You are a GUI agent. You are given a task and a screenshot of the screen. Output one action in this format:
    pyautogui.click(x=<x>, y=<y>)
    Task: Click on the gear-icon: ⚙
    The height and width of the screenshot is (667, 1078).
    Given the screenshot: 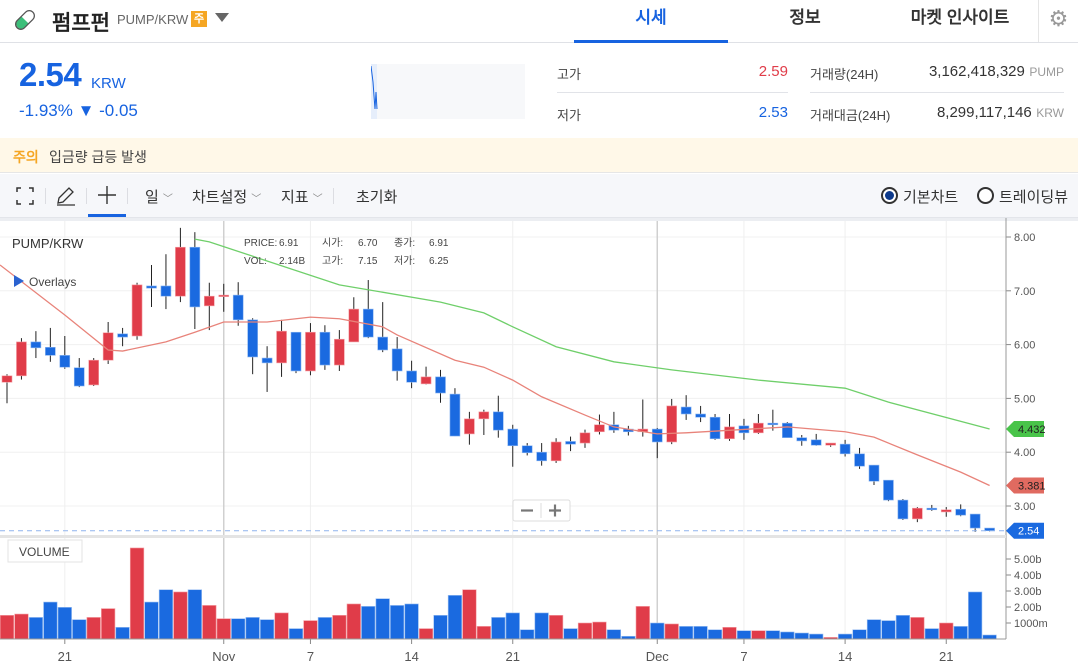 What is the action you would take?
    pyautogui.click(x=1058, y=21)
    